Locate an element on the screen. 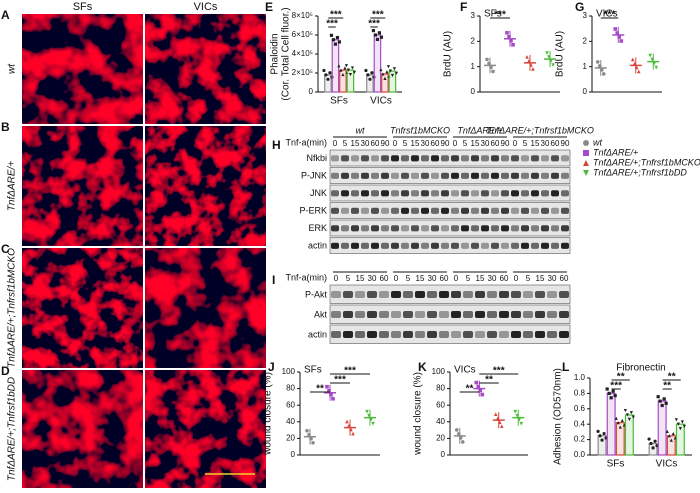 The image size is (700, 493). y-tick-label: 4×10⁵ is located at coordinates (302, 53).